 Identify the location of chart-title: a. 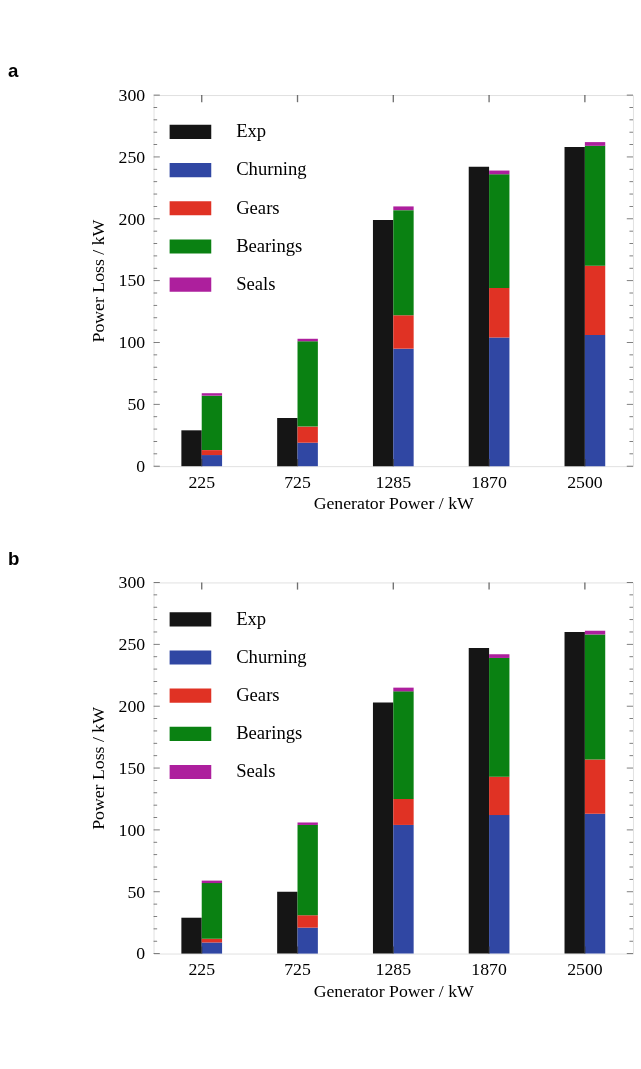
(13, 71).